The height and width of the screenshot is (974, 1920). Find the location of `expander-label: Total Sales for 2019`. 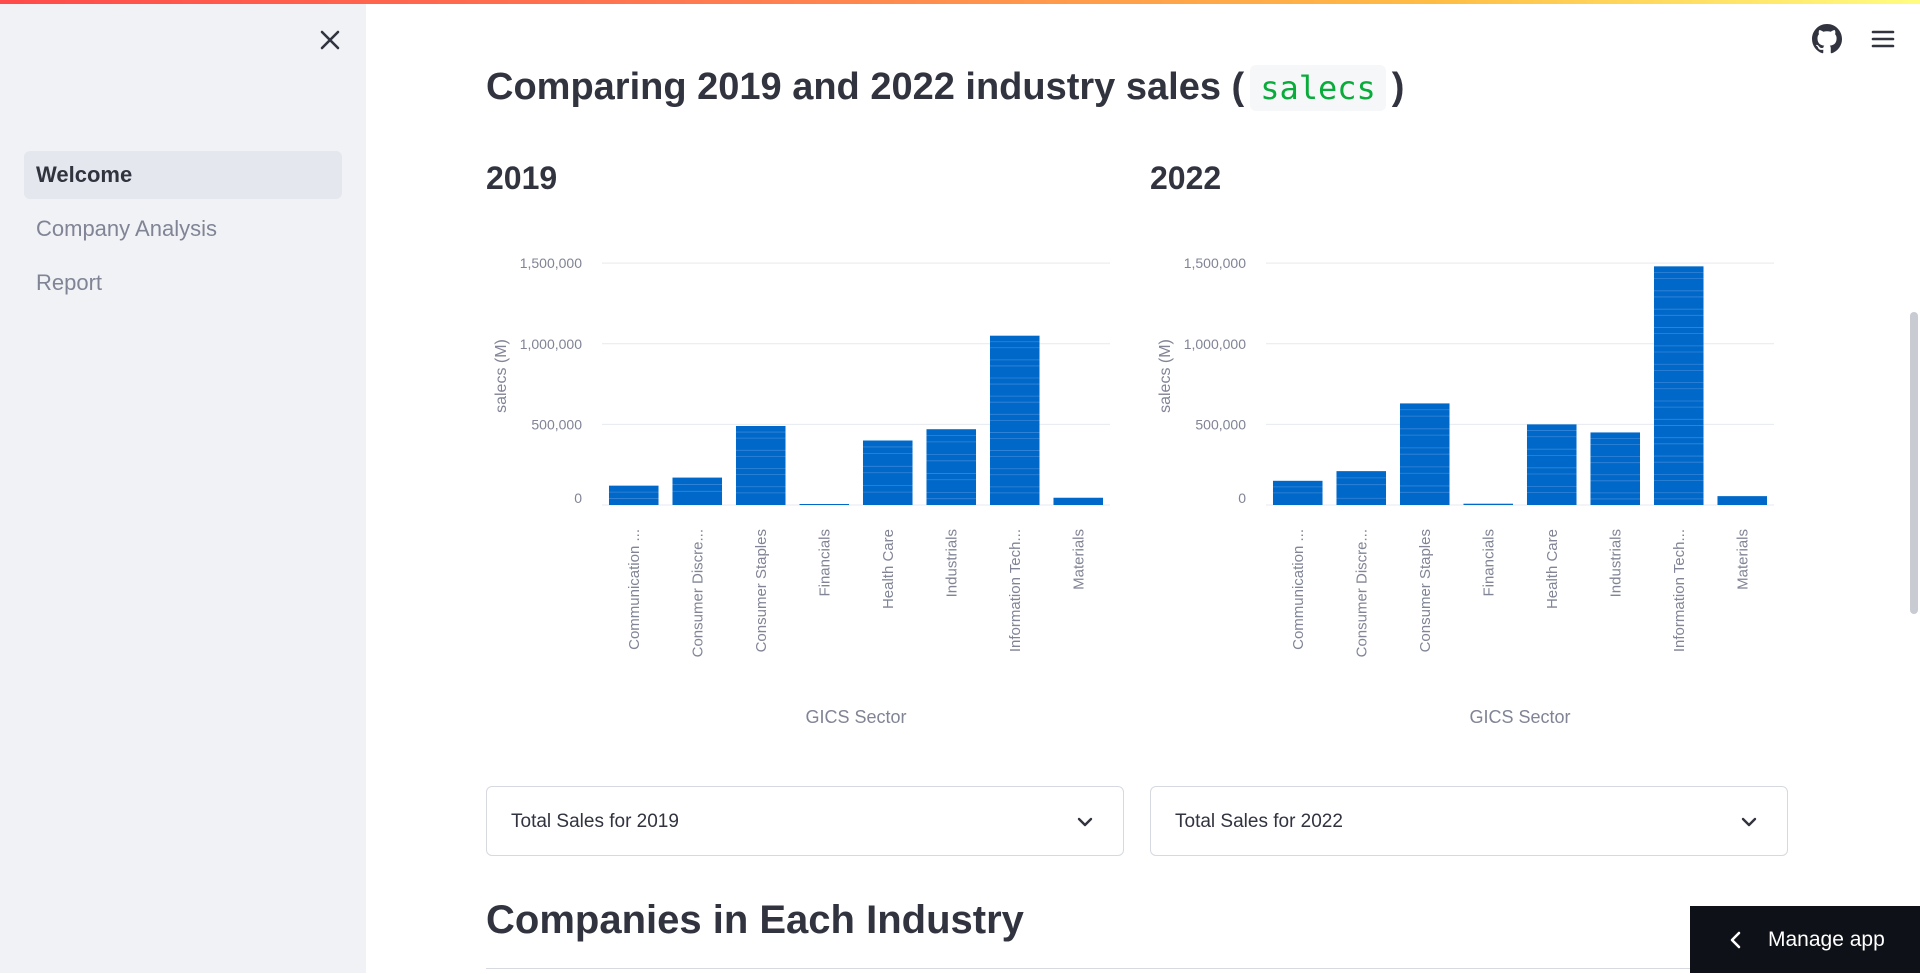

expander-label: Total Sales for 2019 is located at coordinates (595, 821).